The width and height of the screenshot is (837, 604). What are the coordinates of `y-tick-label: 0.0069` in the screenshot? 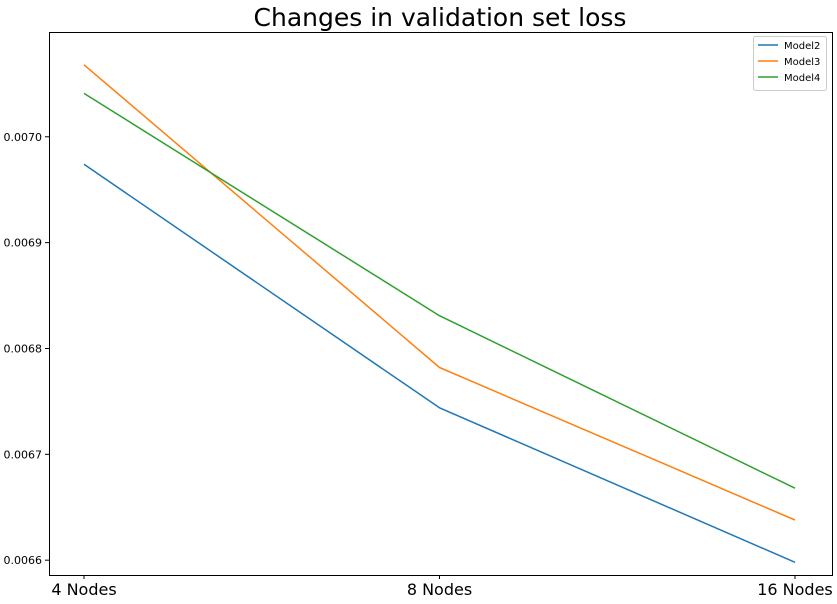 It's located at (23, 243).